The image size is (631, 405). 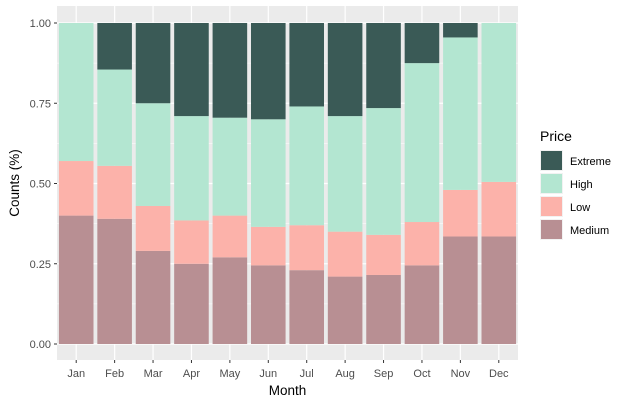 I want to click on legend: Price Extreme High Low Medium, so click(x=575, y=184).